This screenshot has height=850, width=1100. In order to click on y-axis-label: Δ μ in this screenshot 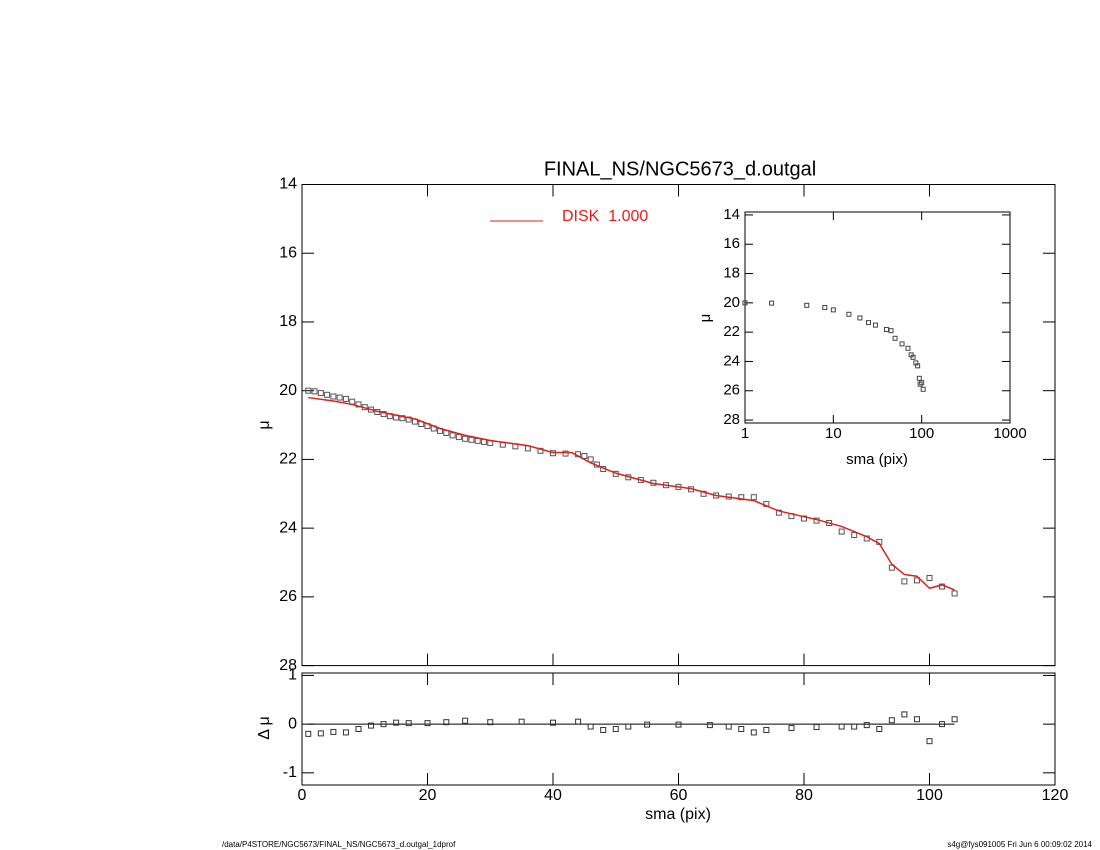, I will do `click(264, 727)`.